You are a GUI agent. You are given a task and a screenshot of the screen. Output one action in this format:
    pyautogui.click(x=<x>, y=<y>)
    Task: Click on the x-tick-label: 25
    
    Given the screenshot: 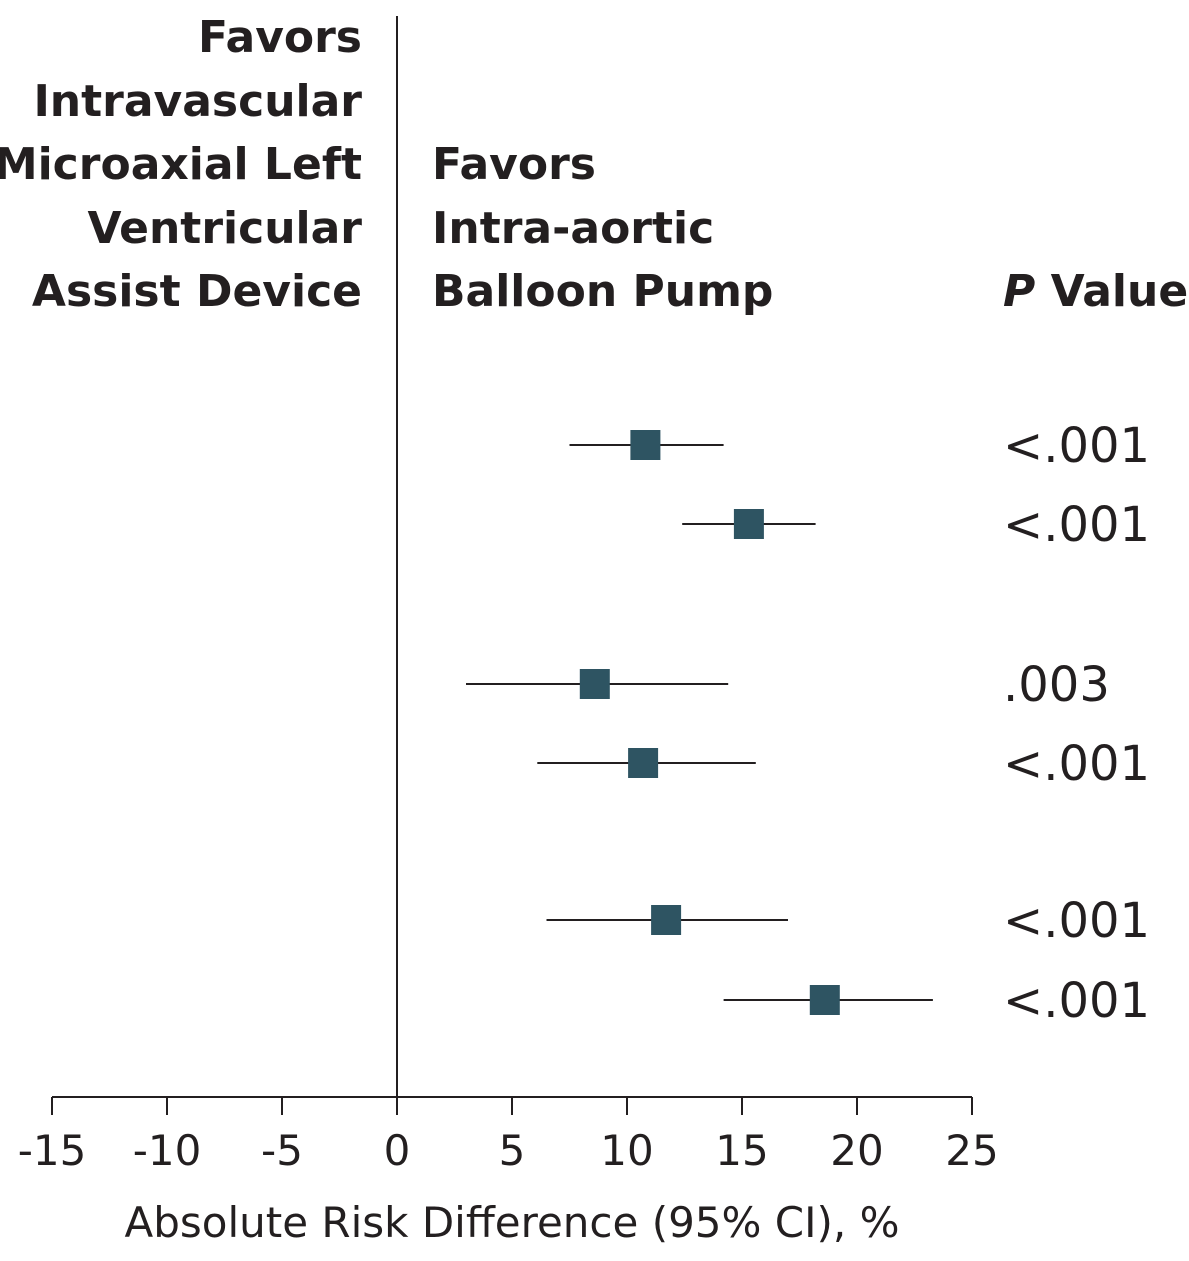 What is the action you would take?
    pyautogui.click(x=971, y=1150)
    